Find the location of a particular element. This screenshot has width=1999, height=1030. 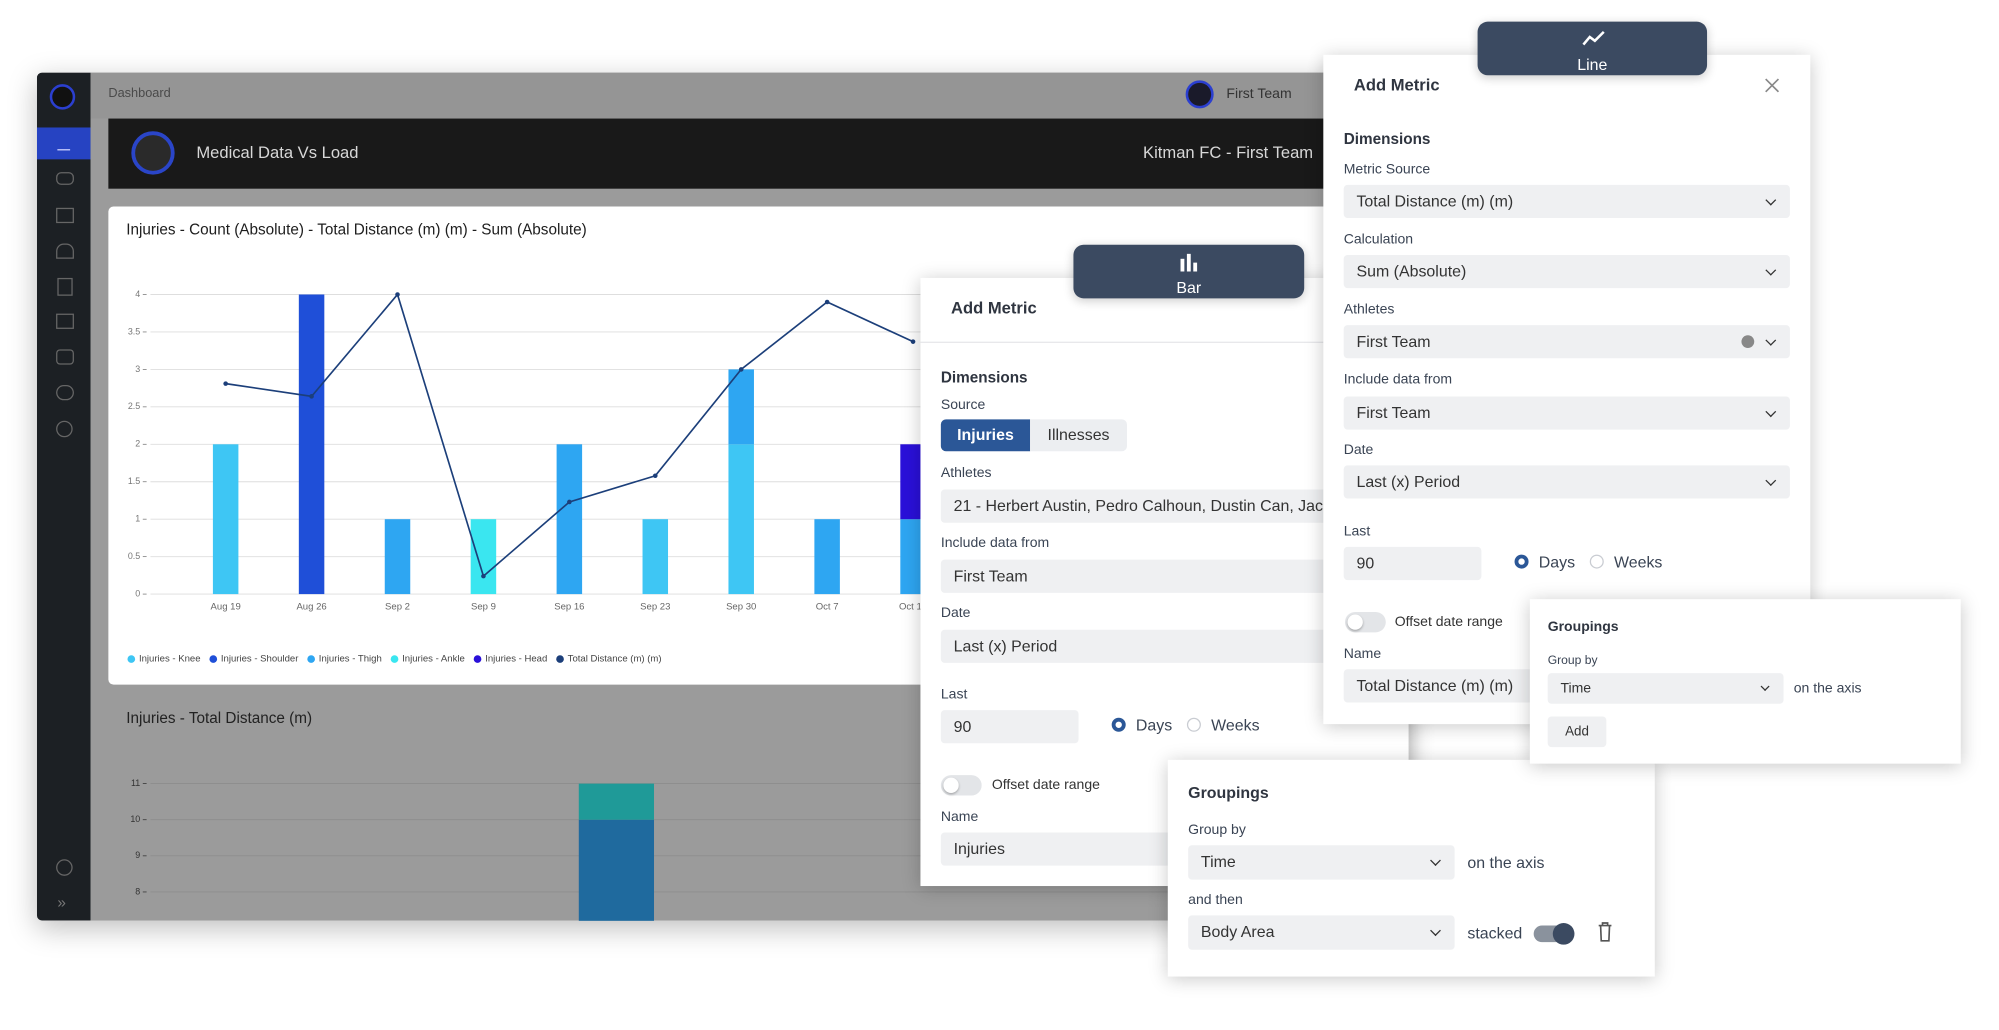

delete-icon is located at coordinates (1604, 932).